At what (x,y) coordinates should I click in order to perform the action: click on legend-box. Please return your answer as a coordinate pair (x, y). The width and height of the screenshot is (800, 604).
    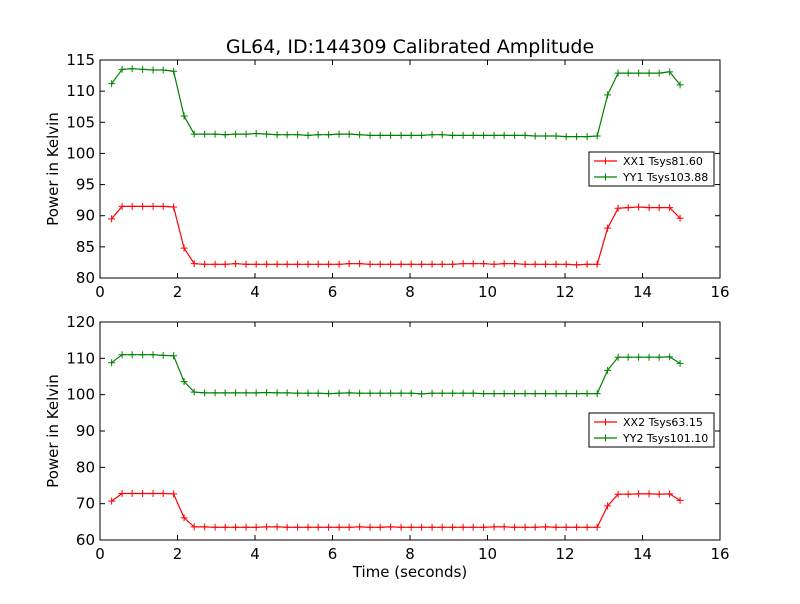
    Looking at the image, I should click on (651, 430).